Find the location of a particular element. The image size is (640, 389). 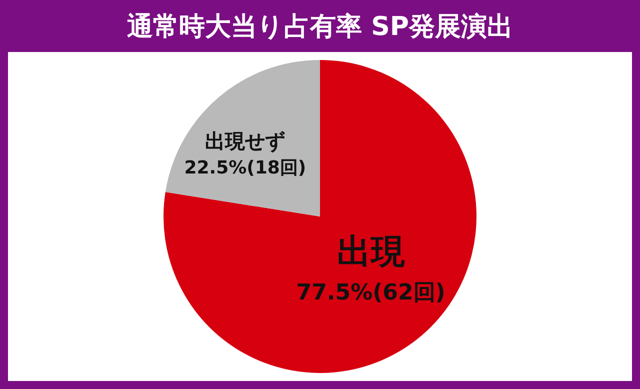

chart-title: 通常時大当り占有率 SP発展演出 is located at coordinates (320, 27).